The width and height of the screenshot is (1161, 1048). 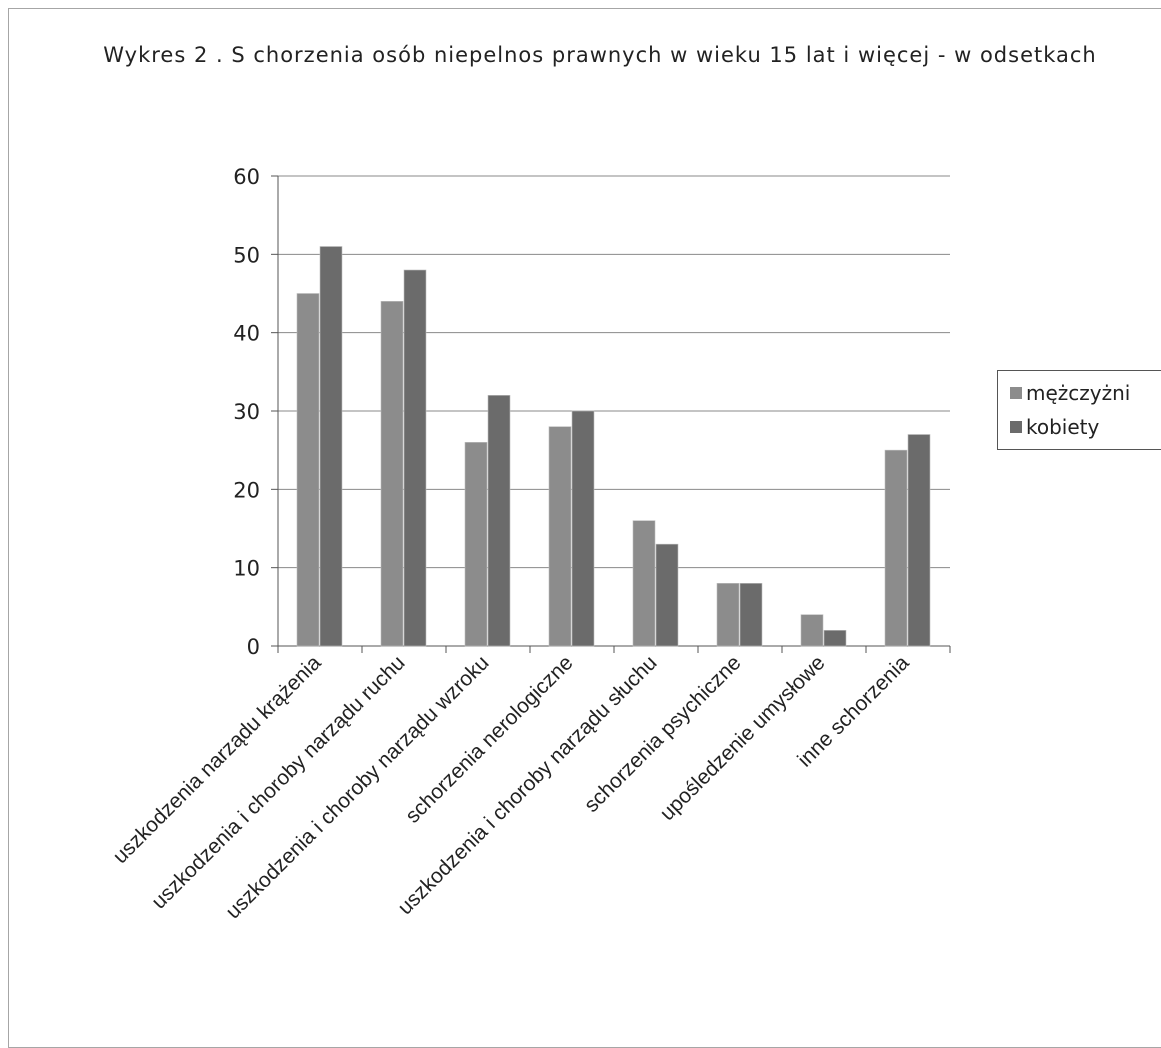 What do you see at coordinates (246, 177) in the screenshot?
I see `y-tick-label: 60` at bounding box center [246, 177].